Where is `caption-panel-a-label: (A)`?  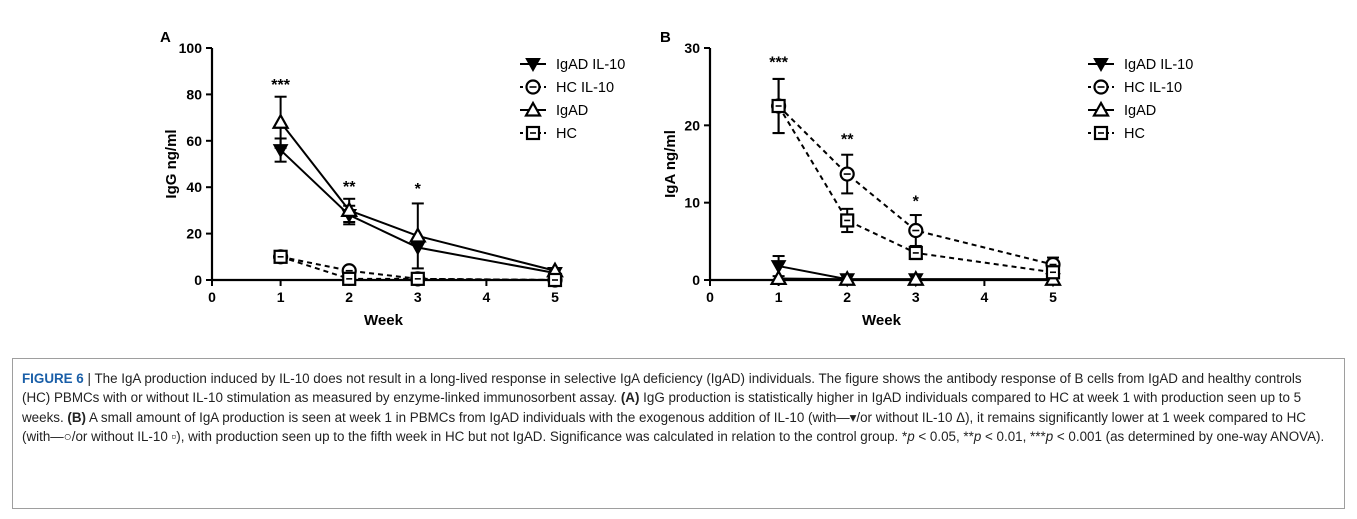
caption-panel-a-label: (A) is located at coordinates (630, 398).